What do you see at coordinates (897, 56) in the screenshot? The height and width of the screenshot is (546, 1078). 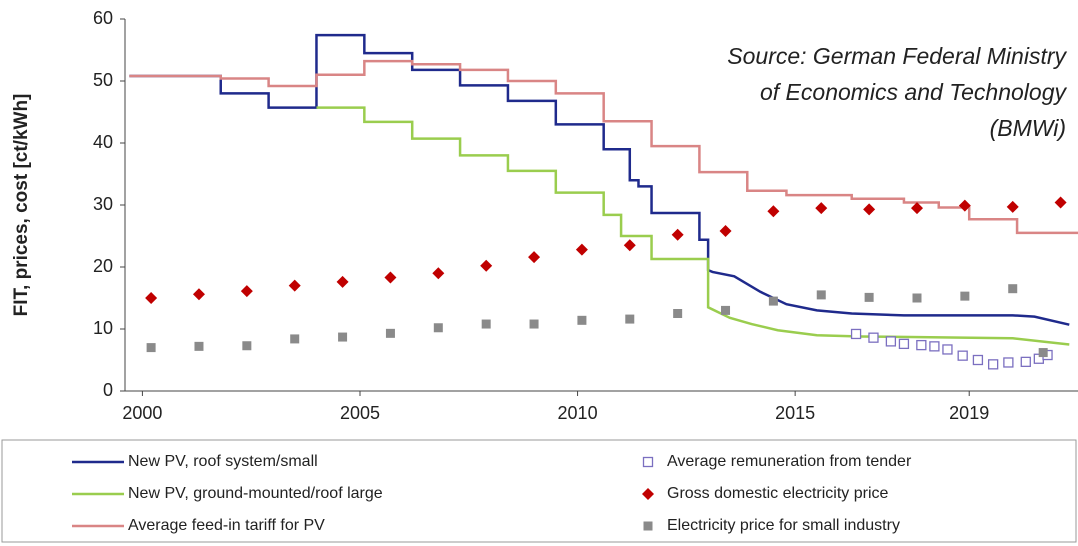 I see `annotation: Source: German Federal Ministry` at bounding box center [897, 56].